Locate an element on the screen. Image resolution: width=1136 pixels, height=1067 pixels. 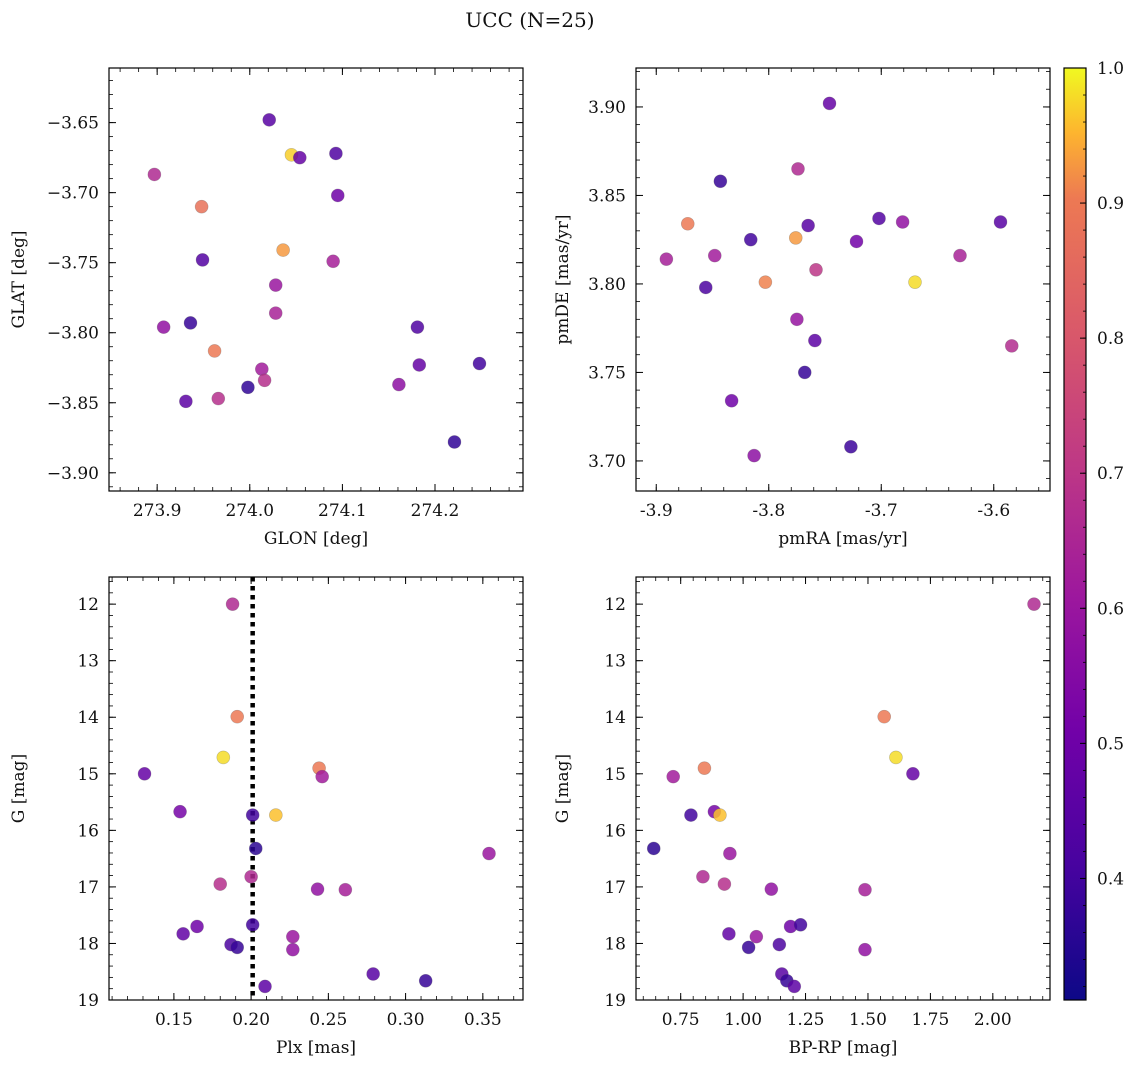
y-tick-label: −3.90 is located at coordinates (73, 474).